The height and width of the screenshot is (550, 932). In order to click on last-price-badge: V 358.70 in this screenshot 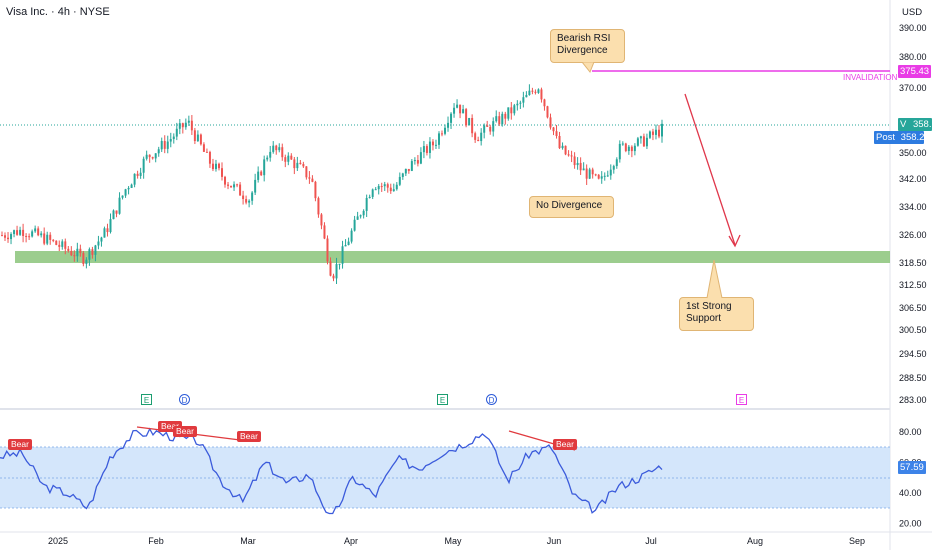, I will do `click(915, 124)`.